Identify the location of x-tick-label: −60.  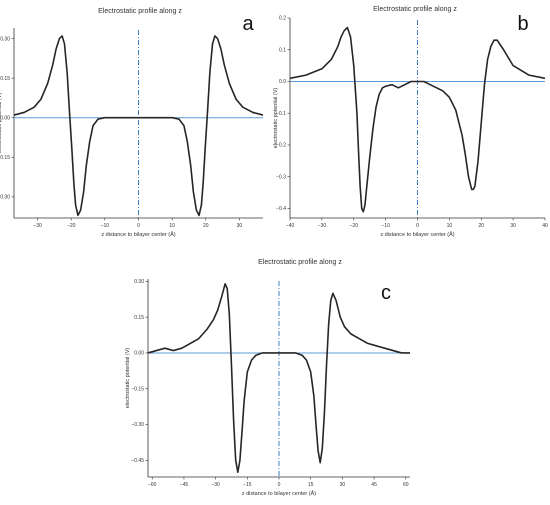
(152, 485).